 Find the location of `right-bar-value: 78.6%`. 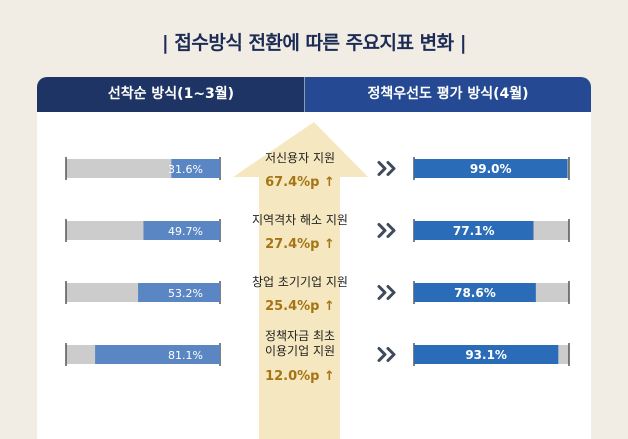

right-bar-value: 78.6% is located at coordinates (475, 293).